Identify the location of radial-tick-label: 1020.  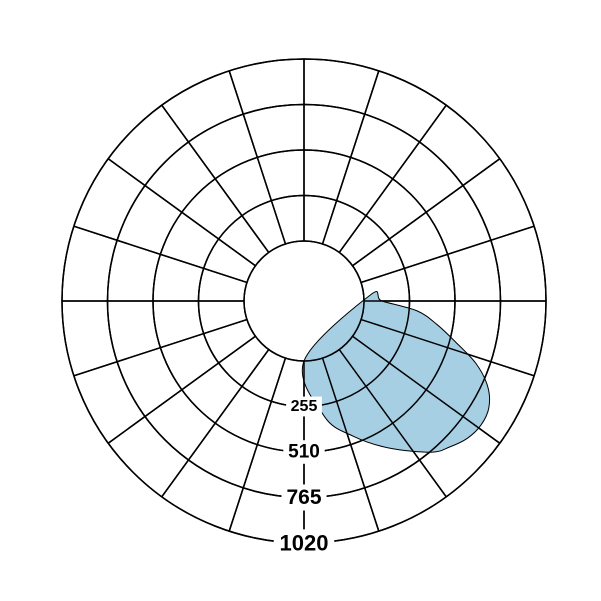
(304, 543).